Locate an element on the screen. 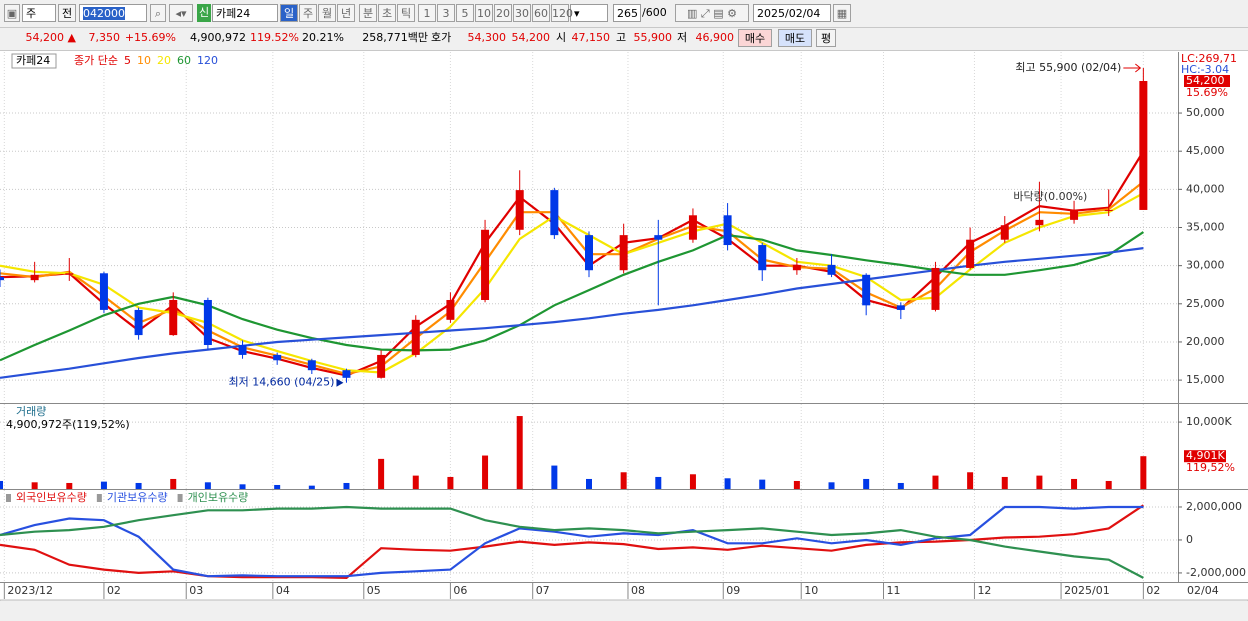 The width and height of the screenshot is (1248, 621). annotation: 최저 14,660 (04/25) is located at coordinates (281, 382).